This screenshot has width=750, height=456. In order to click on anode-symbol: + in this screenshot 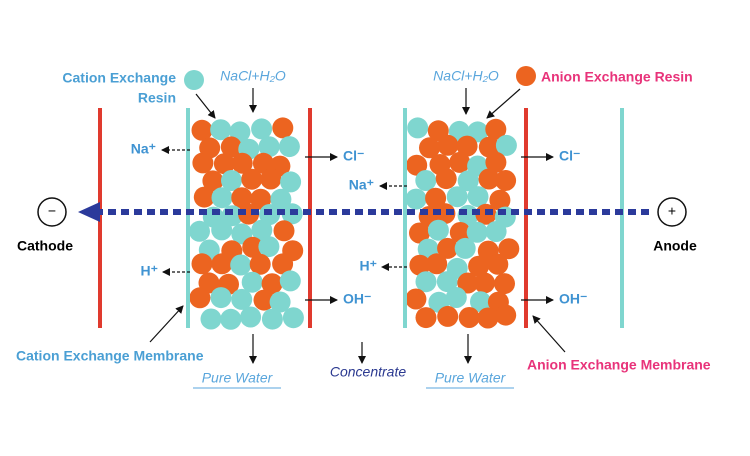, I will do `click(672, 211)`.